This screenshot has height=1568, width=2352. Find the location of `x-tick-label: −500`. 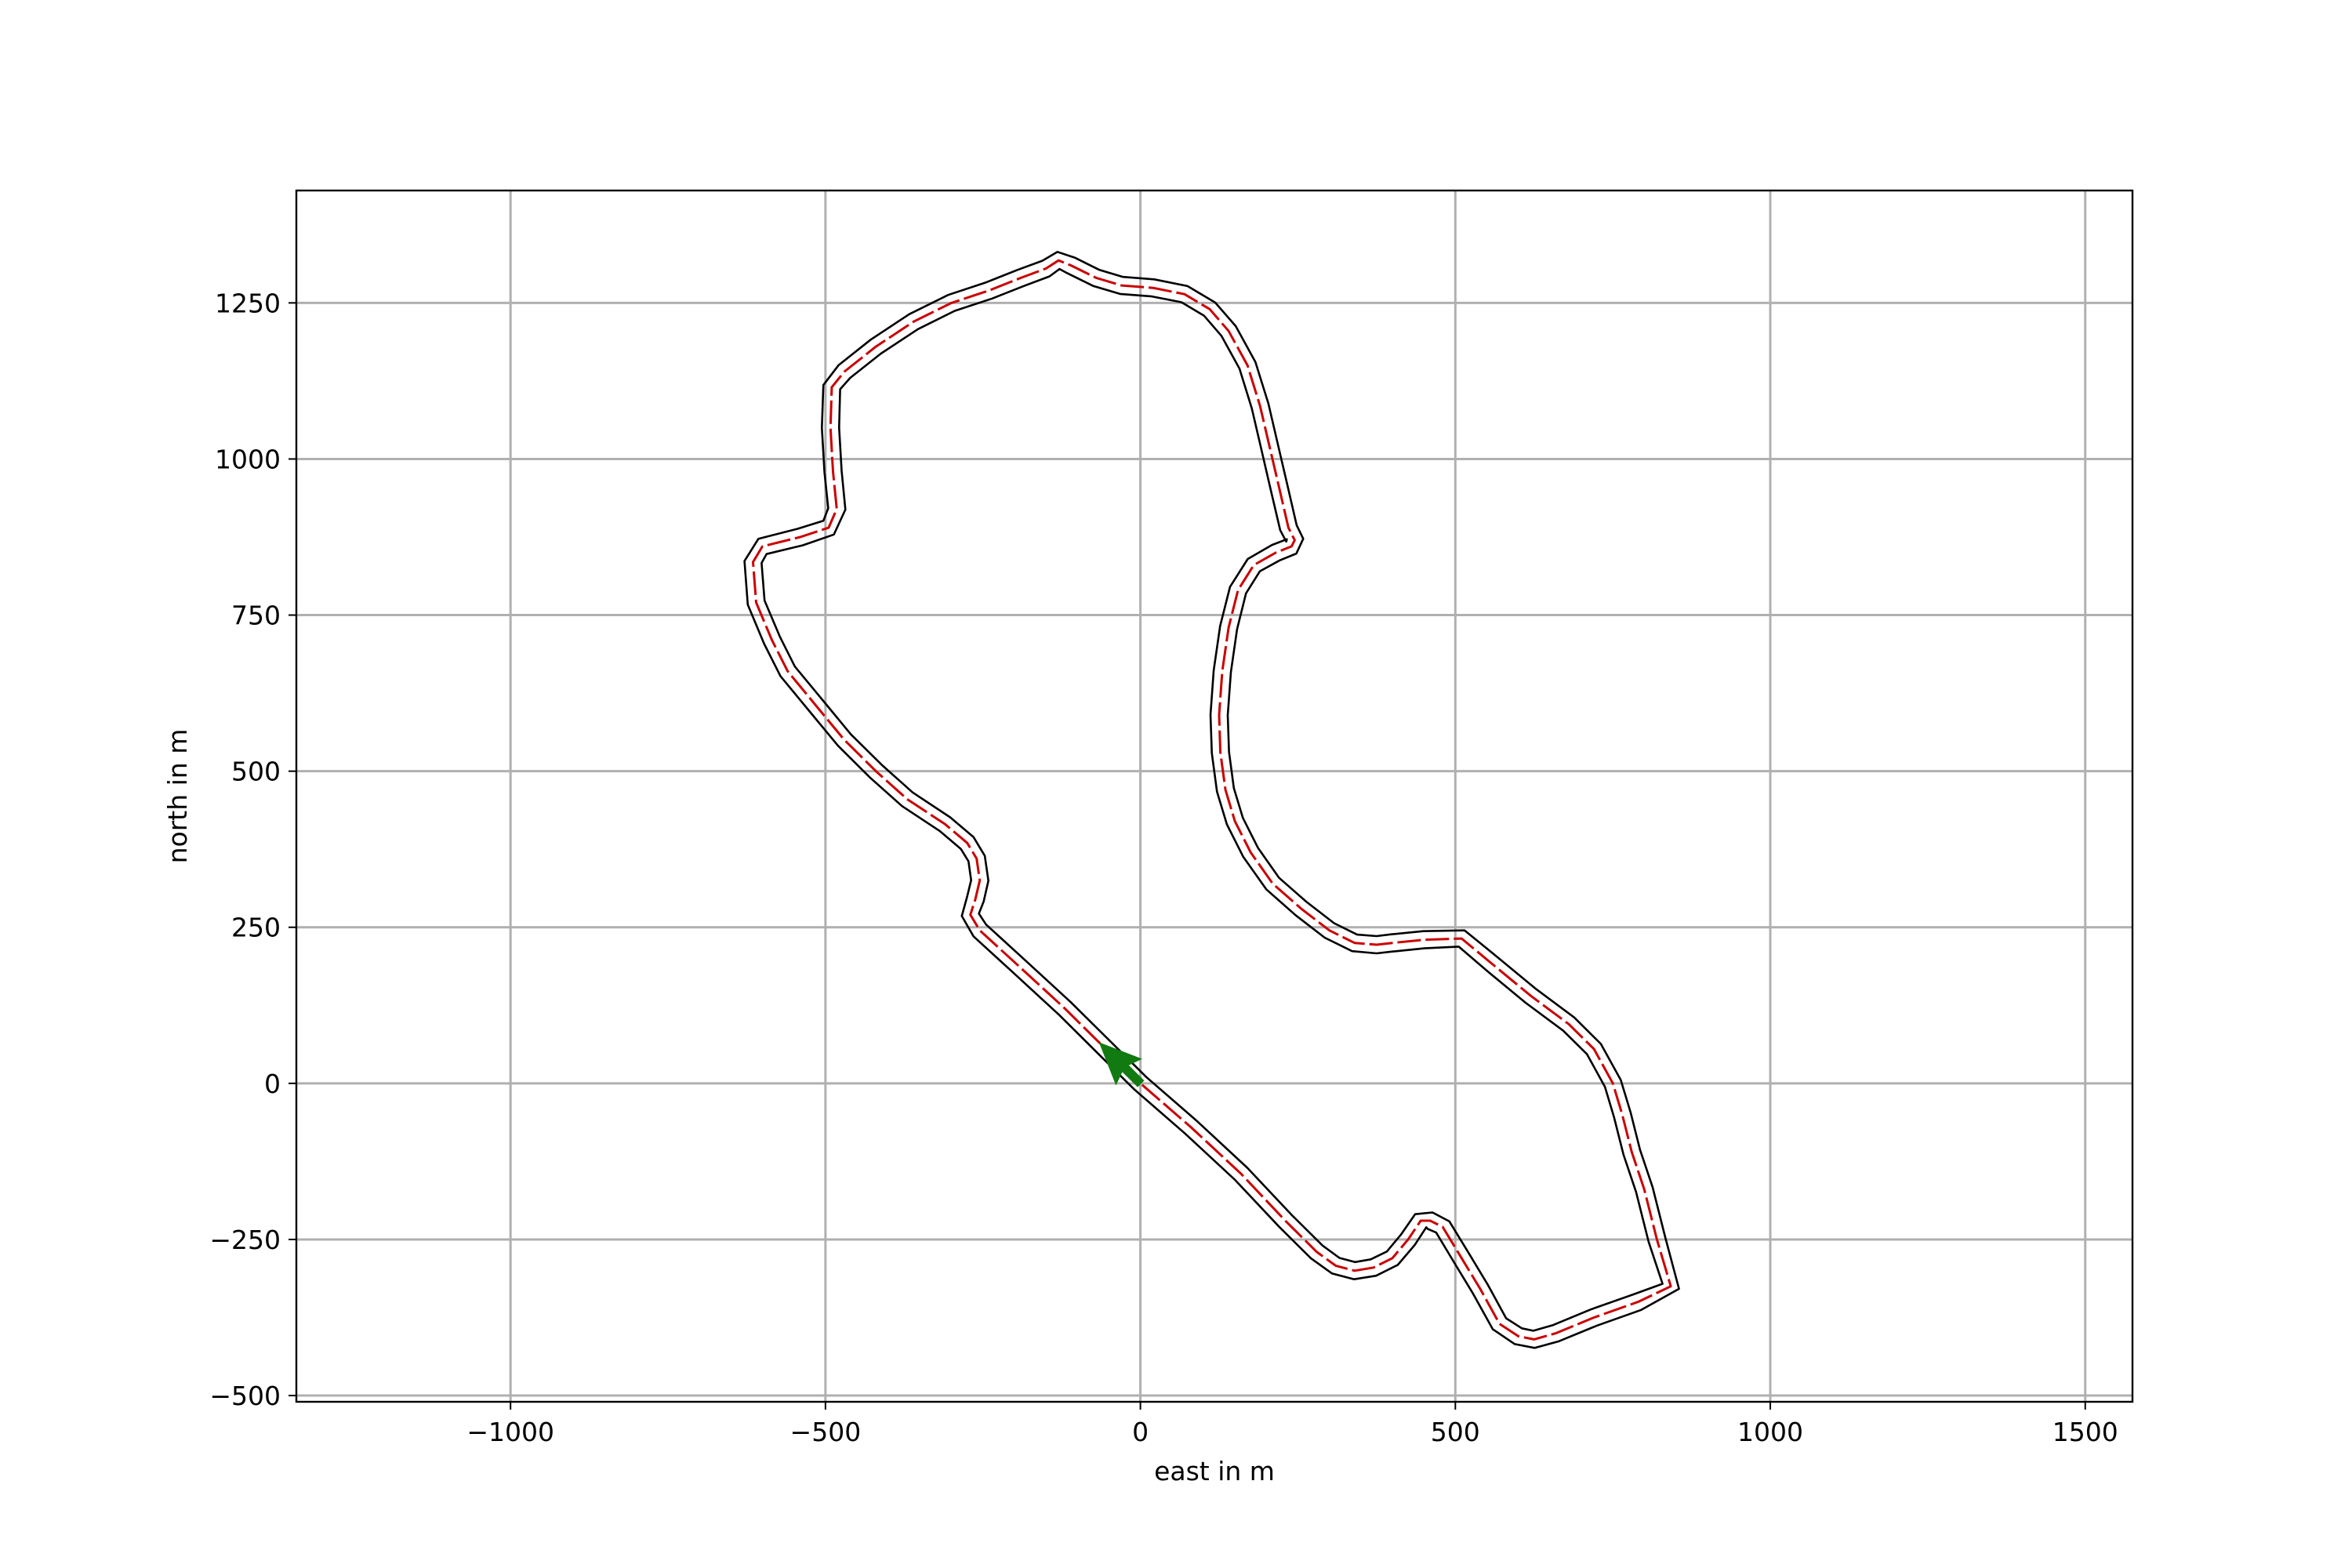

x-tick-label: −500 is located at coordinates (826, 1432).